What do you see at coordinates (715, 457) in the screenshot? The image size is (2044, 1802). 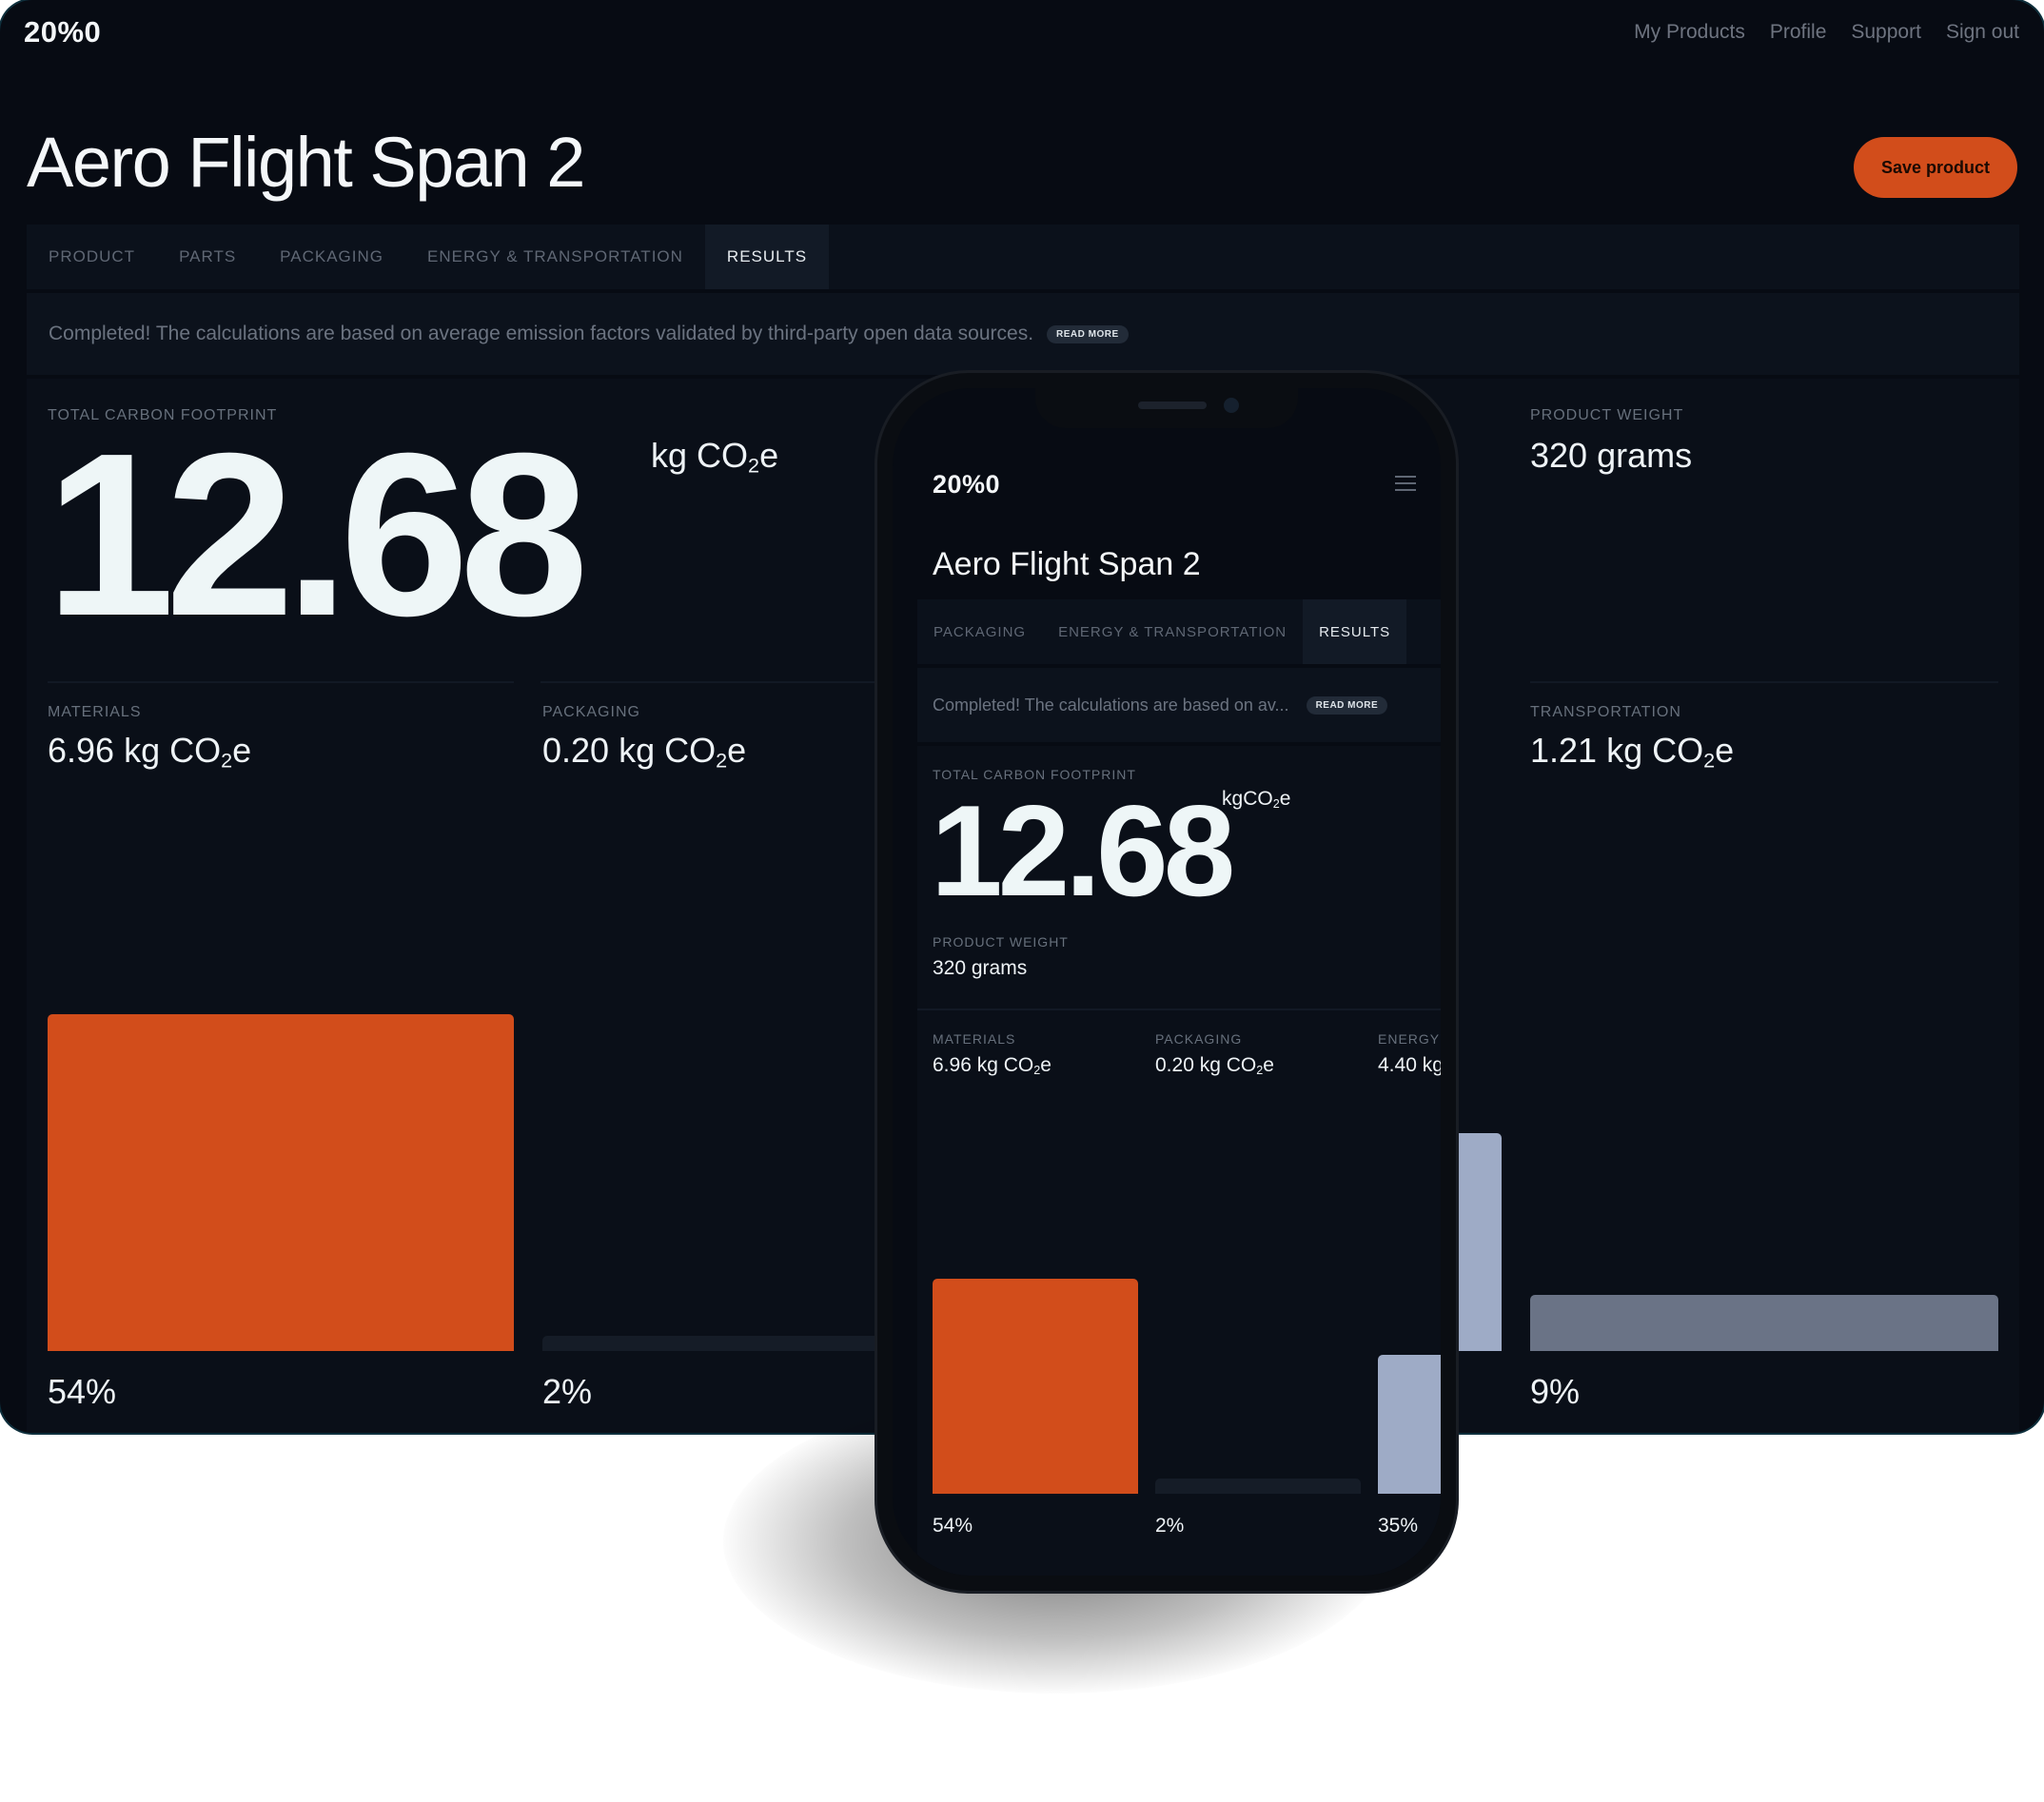 I see `total-footprint-unit: kg CO2e` at bounding box center [715, 457].